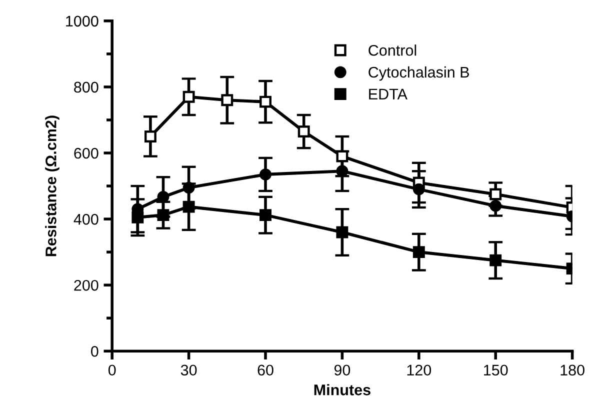 The width and height of the screenshot is (590, 418). What do you see at coordinates (82, 21) in the screenshot?
I see `y-tick-label: 1000` at bounding box center [82, 21].